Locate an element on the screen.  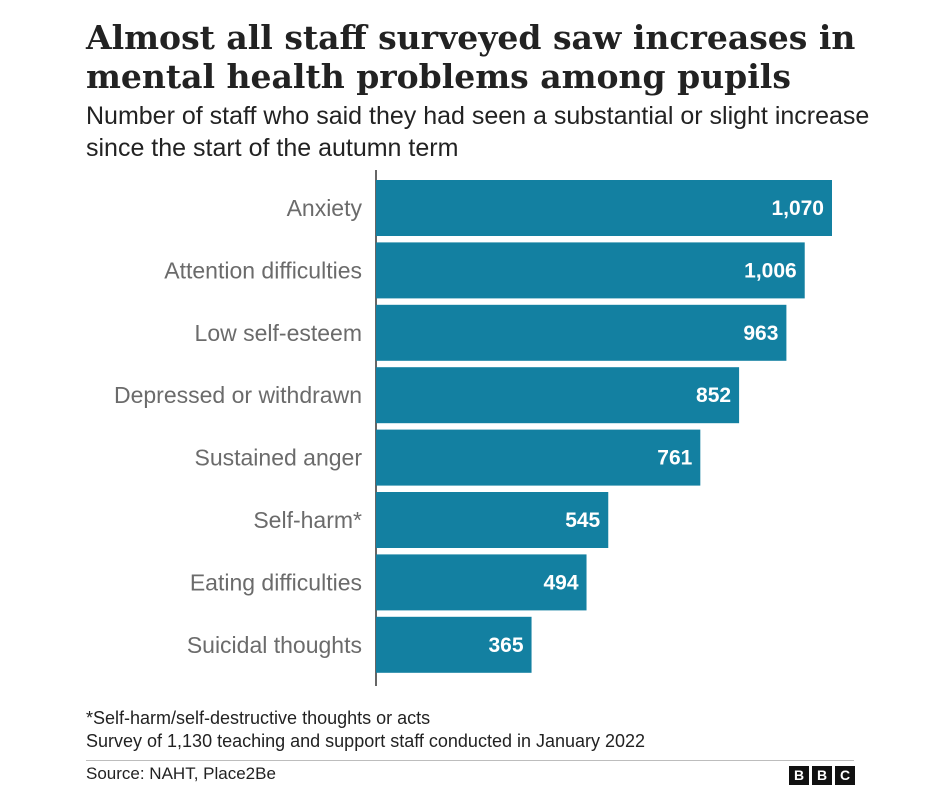
value-label: 761 is located at coordinates (674, 458).